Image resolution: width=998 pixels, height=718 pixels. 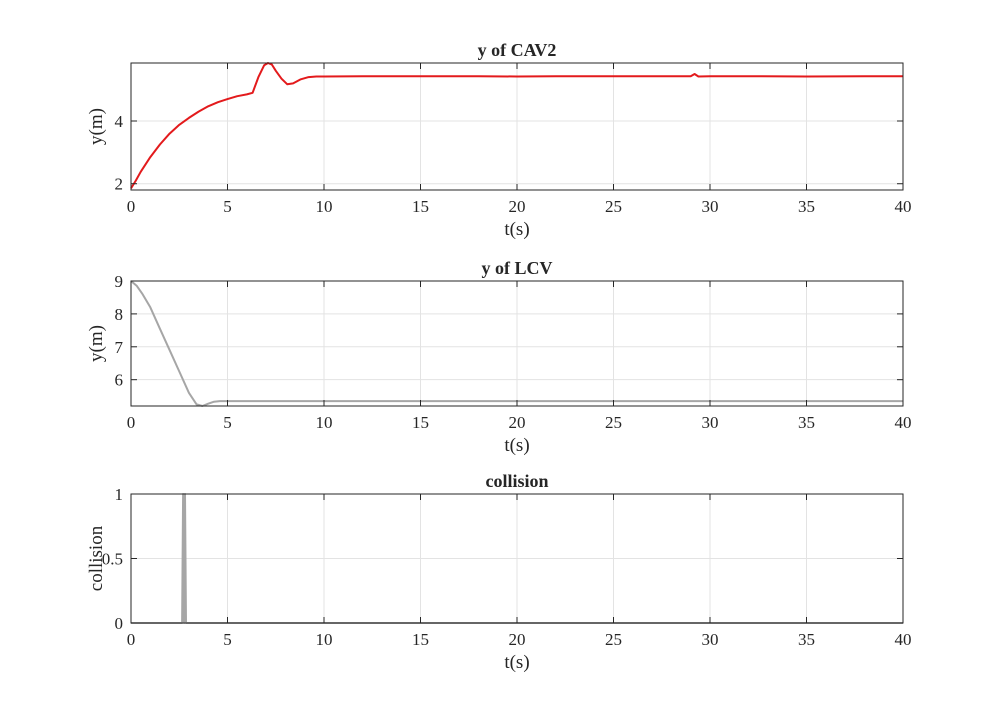 I want to click on y-tick-label: 7, so click(x=119, y=347).